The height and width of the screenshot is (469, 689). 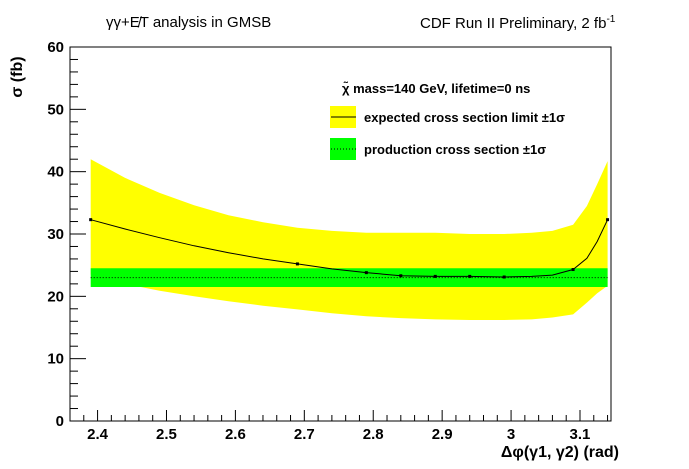 I want to click on y-tick-label: 60, so click(x=55, y=47).